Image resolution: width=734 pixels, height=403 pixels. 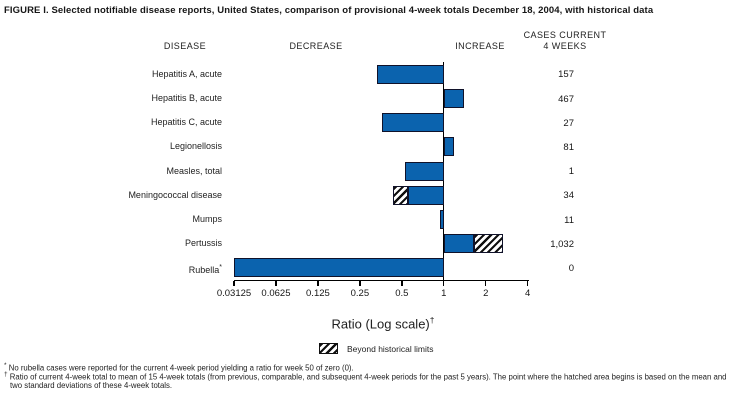 I want to click on row-cases-value: 1, so click(x=571, y=172).